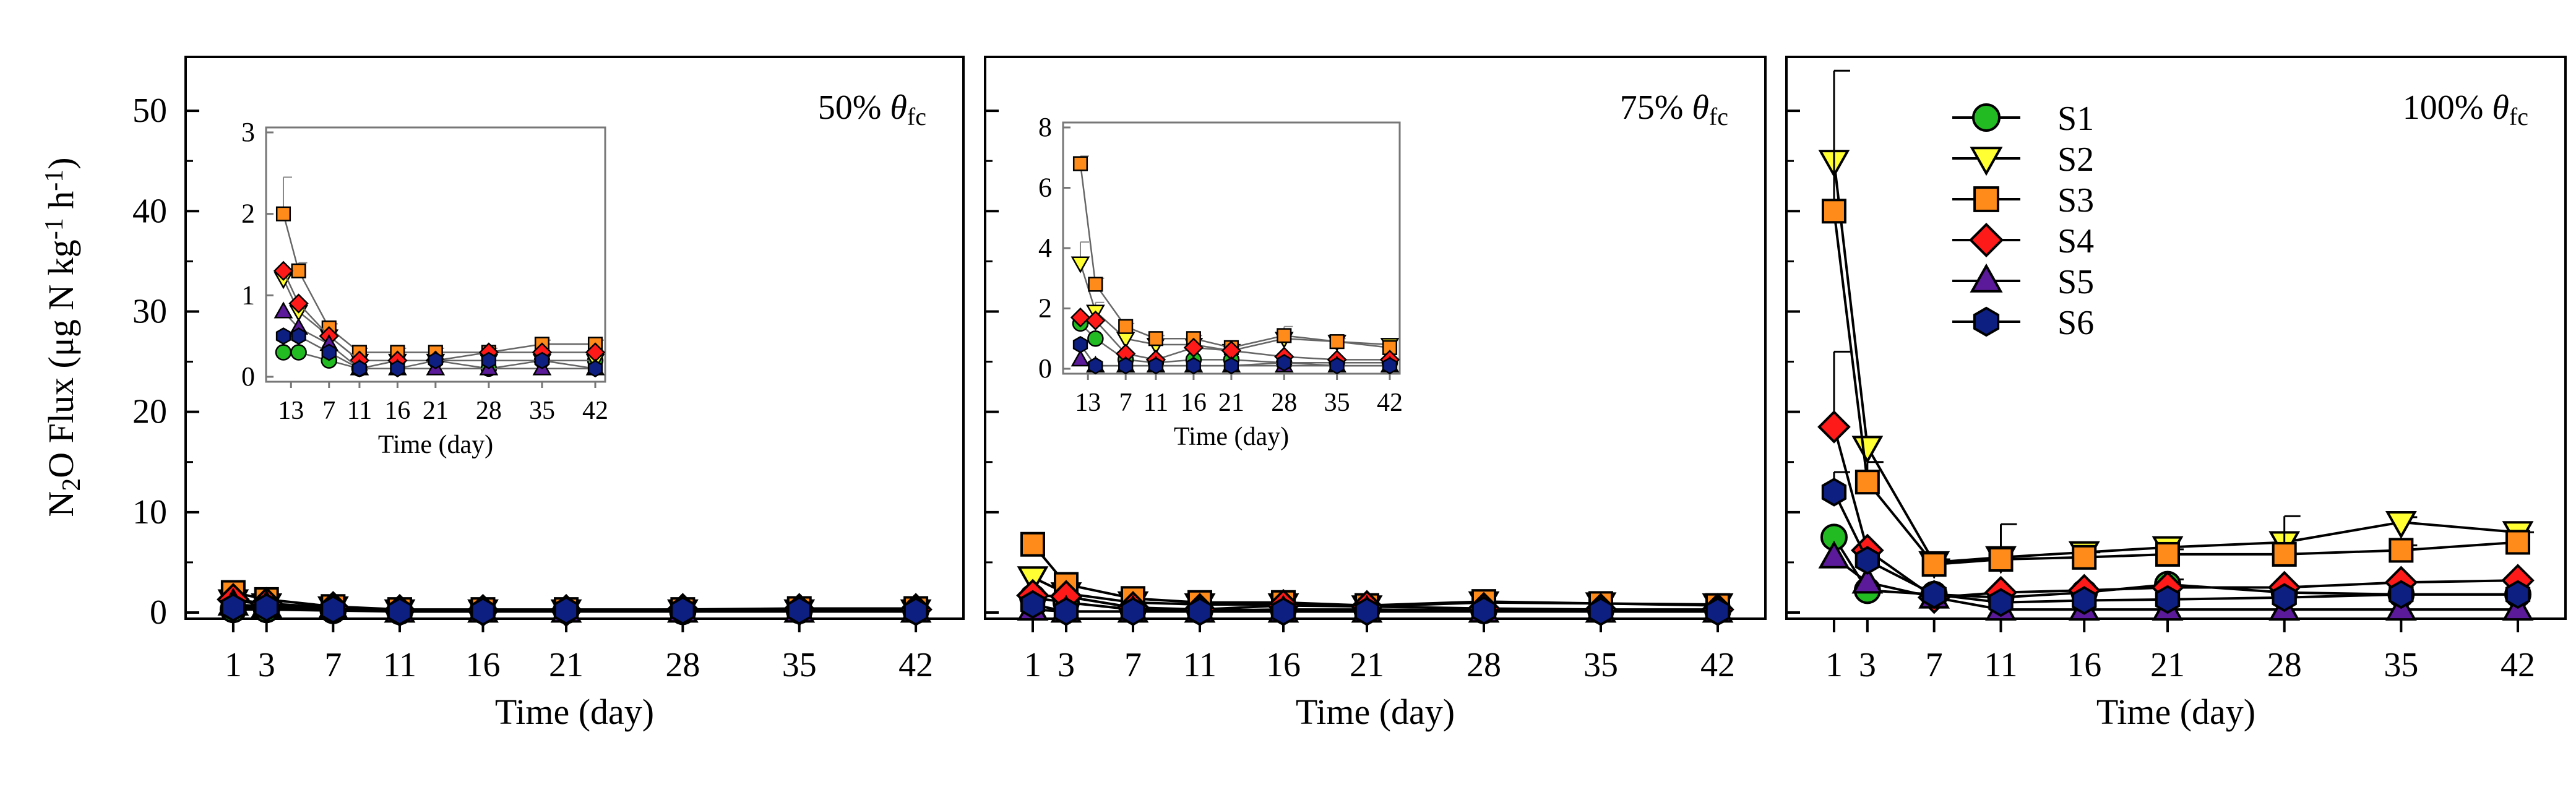 The image size is (2576, 787). Describe the element at coordinates (872, 110) in the screenshot. I see `panel-label: 50% θfc` at that location.